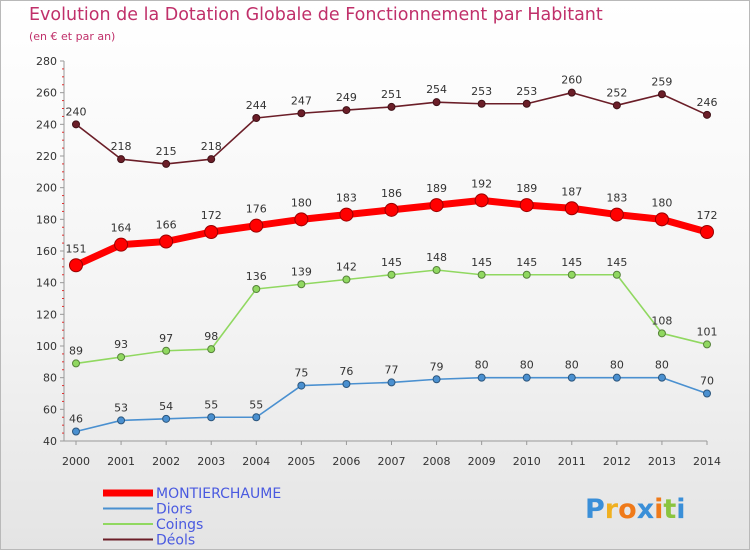 The image size is (750, 550). I want to click on data-label-d-ols: 254, so click(436, 89).